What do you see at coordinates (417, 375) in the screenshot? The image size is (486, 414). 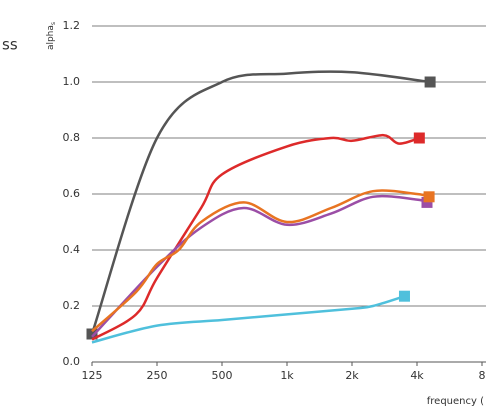 I see `x-tick-label: 4k` at bounding box center [417, 375].